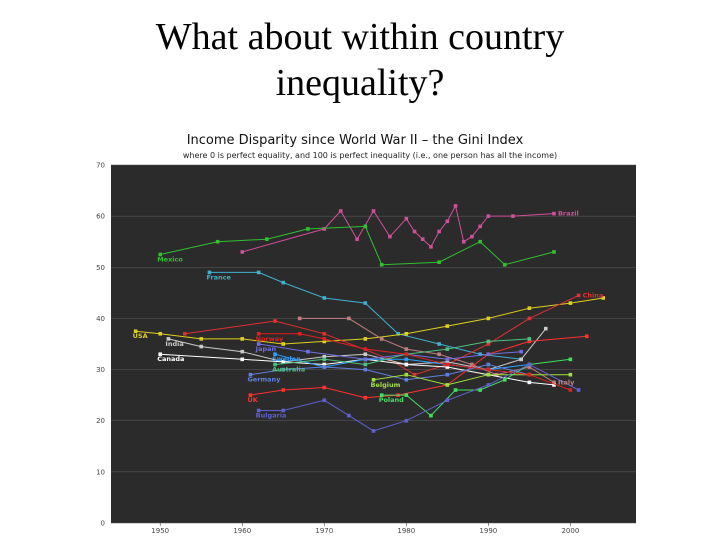  I want to click on x-tick-label: 1950, so click(160, 531).